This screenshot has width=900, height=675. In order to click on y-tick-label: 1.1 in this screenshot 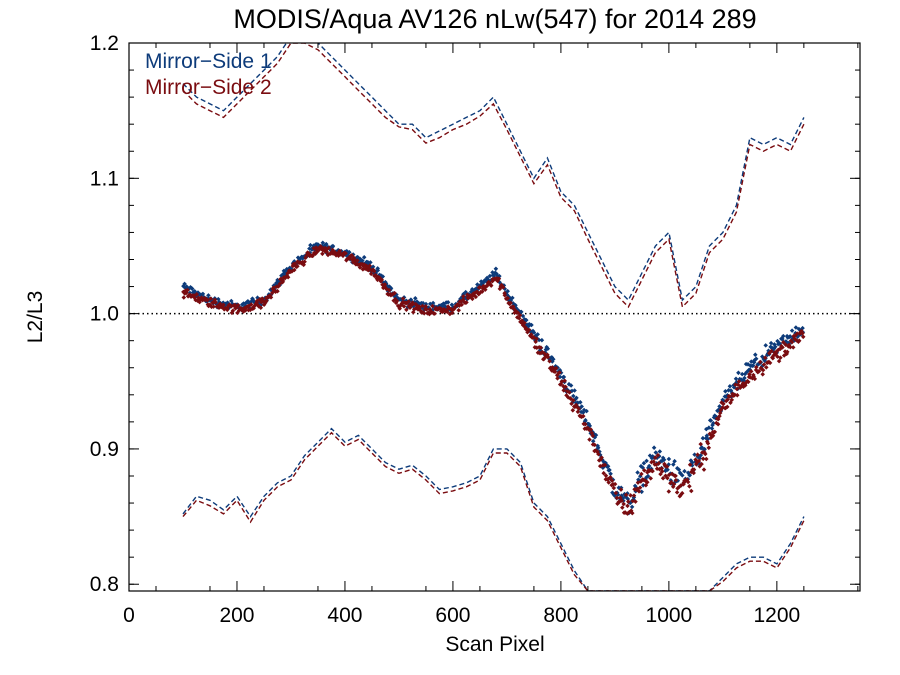, I will do `click(104, 178)`.